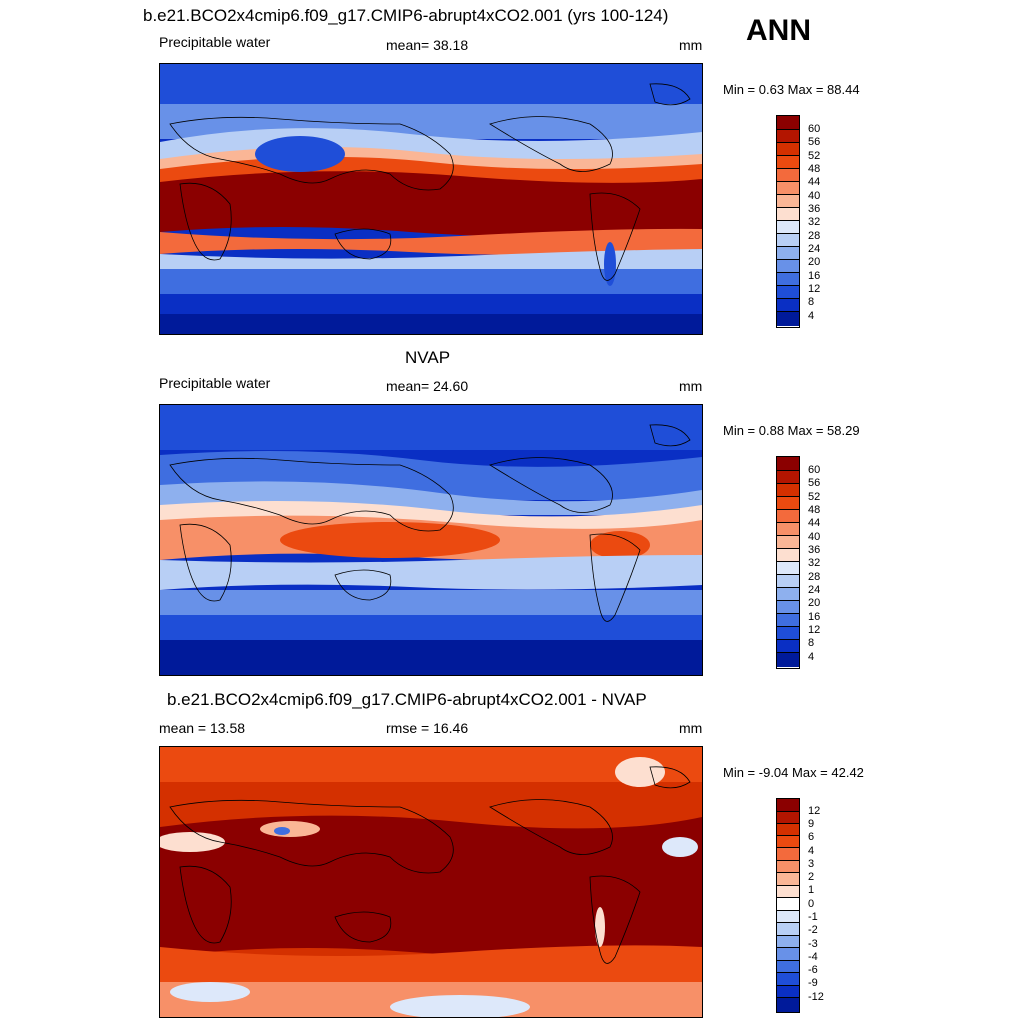  Describe the element at coordinates (431, 199) in the screenshot. I see `panel1-map` at that location.